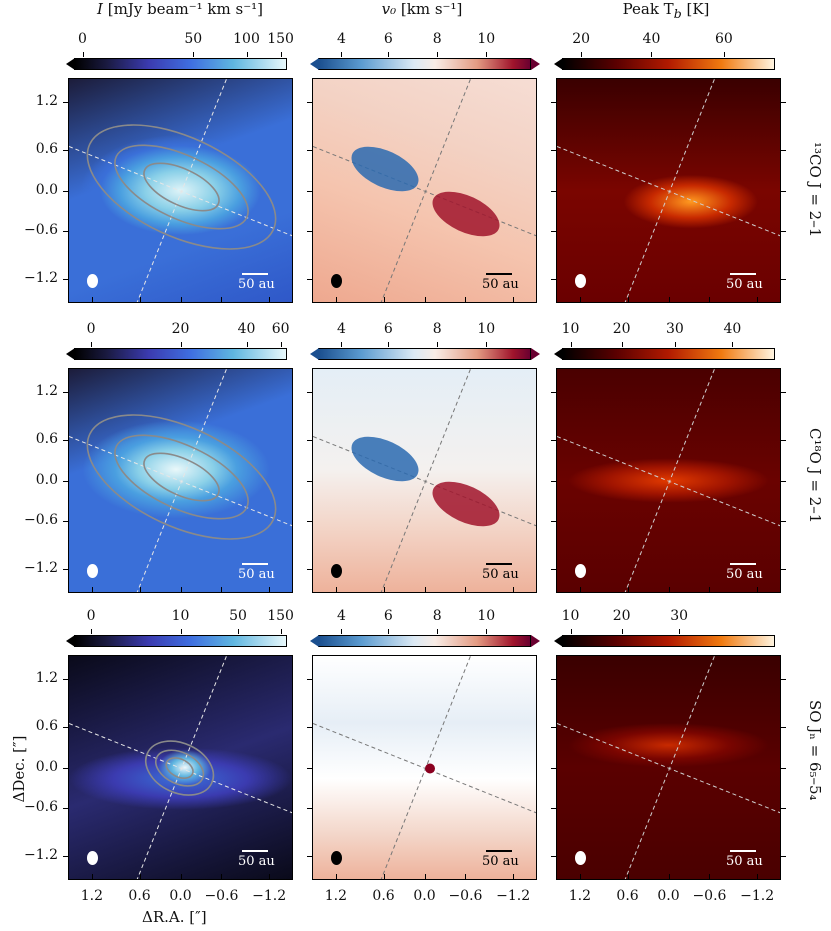 The height and width of the screenshot is (931, 831). Describe the element at coordinates (314, 64) in the screenshot. I see `colorbar-extend-left-13co-velocity` at that location.